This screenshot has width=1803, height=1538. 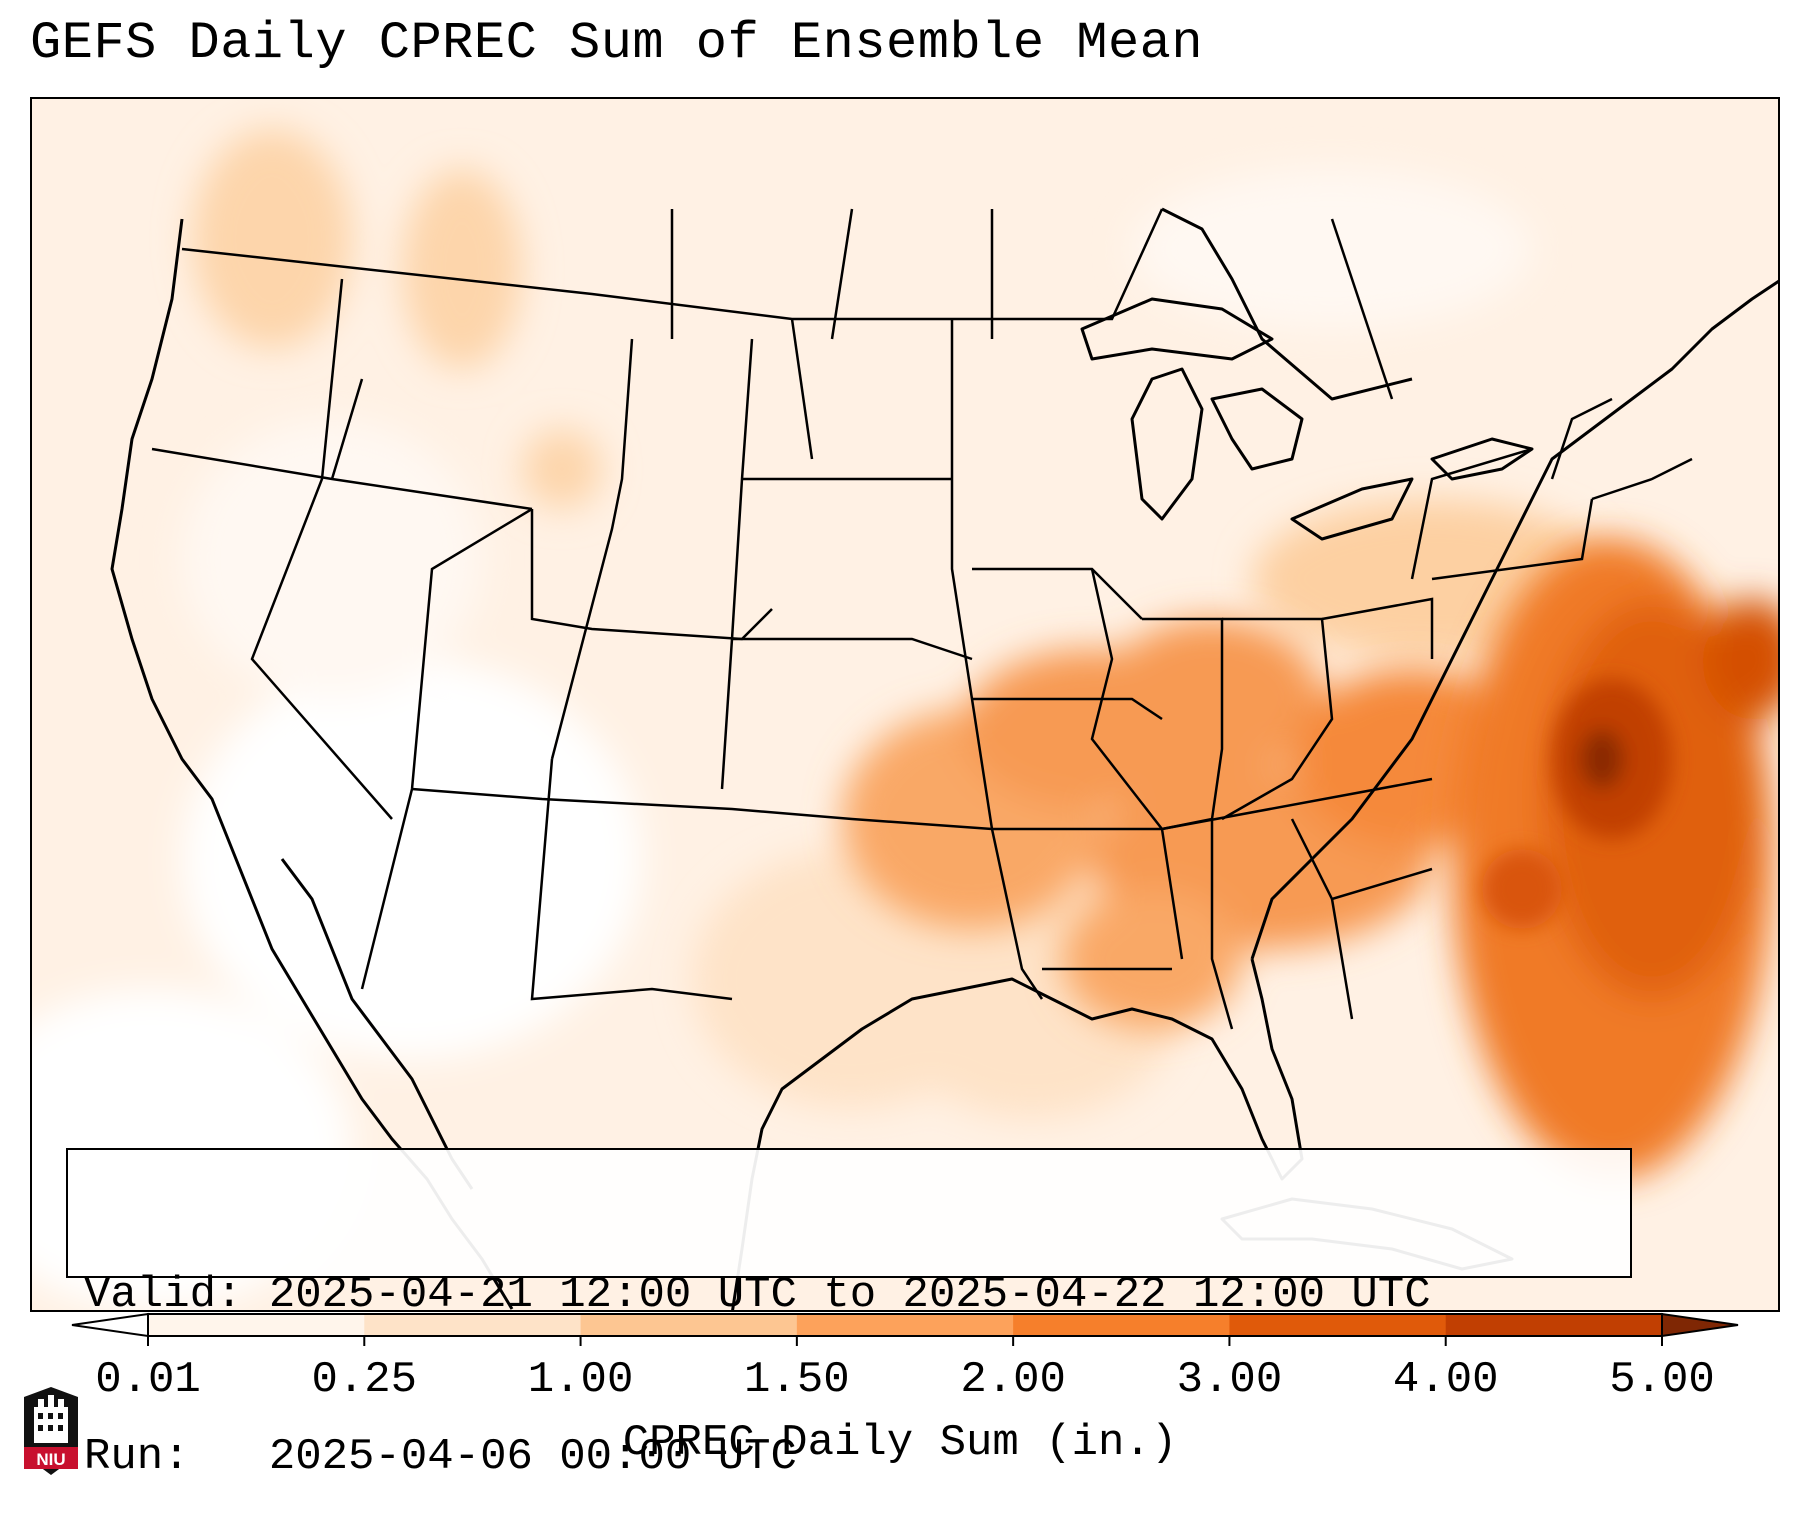 I want to click on niu-logo: NIU, so click(x=51, y=1431).